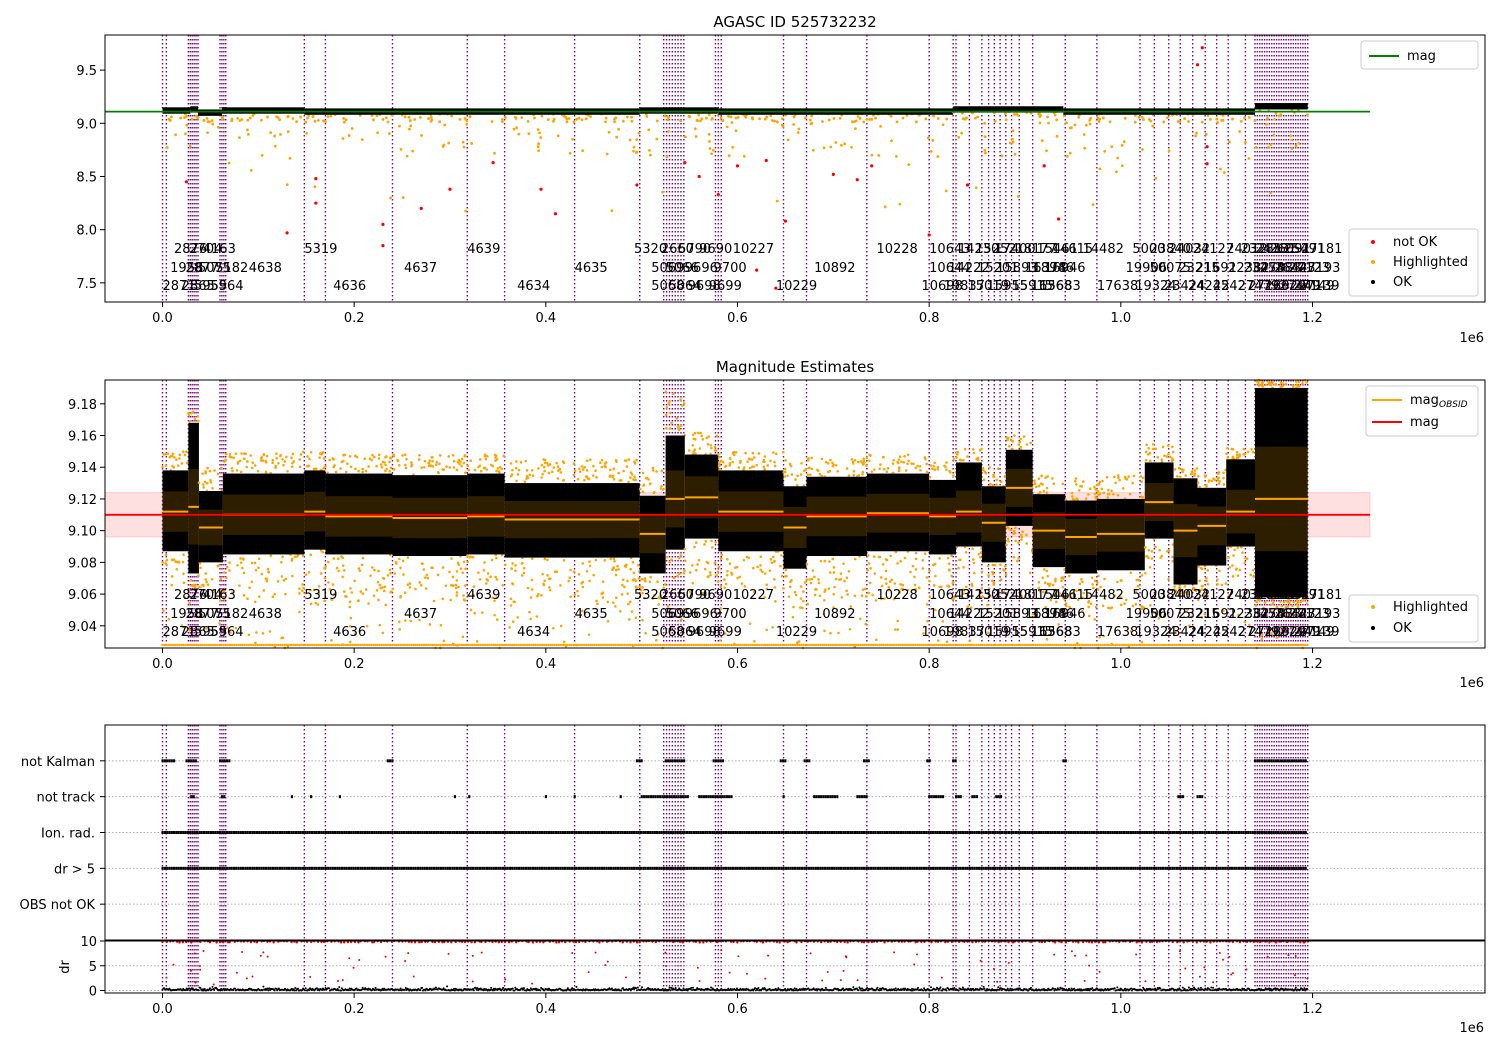 This screenshot has height=1050, width=1500. Describe the element at coordinates (383, 246) in the screenshot. I see `not-ok-point` at that location.